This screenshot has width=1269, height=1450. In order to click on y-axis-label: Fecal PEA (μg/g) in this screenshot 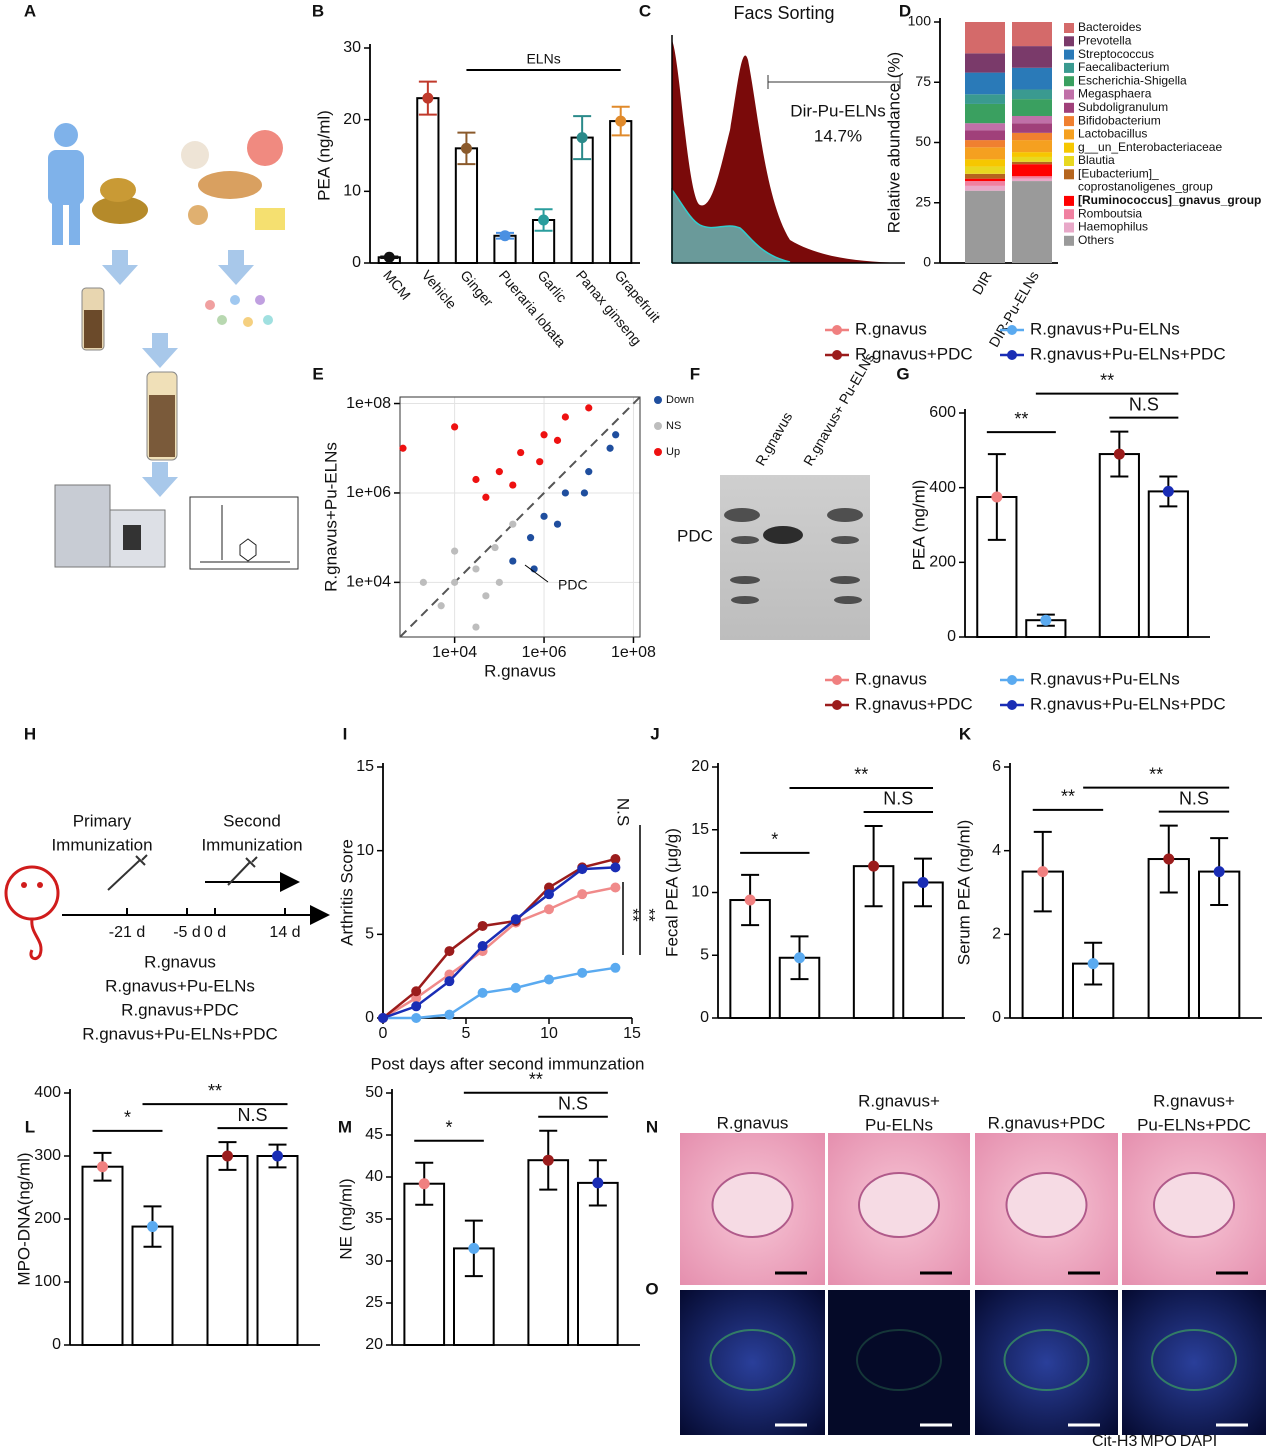, I will do `click(671, 892)`.